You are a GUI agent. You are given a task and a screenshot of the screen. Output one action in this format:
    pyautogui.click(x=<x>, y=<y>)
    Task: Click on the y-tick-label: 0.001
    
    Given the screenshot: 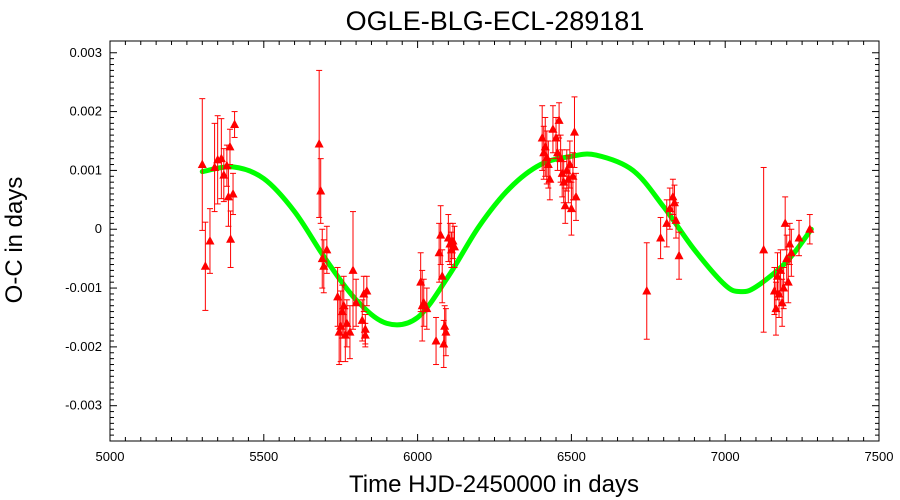 What is the action you would take?
    pyautogui.click(x=85, y=169)
    